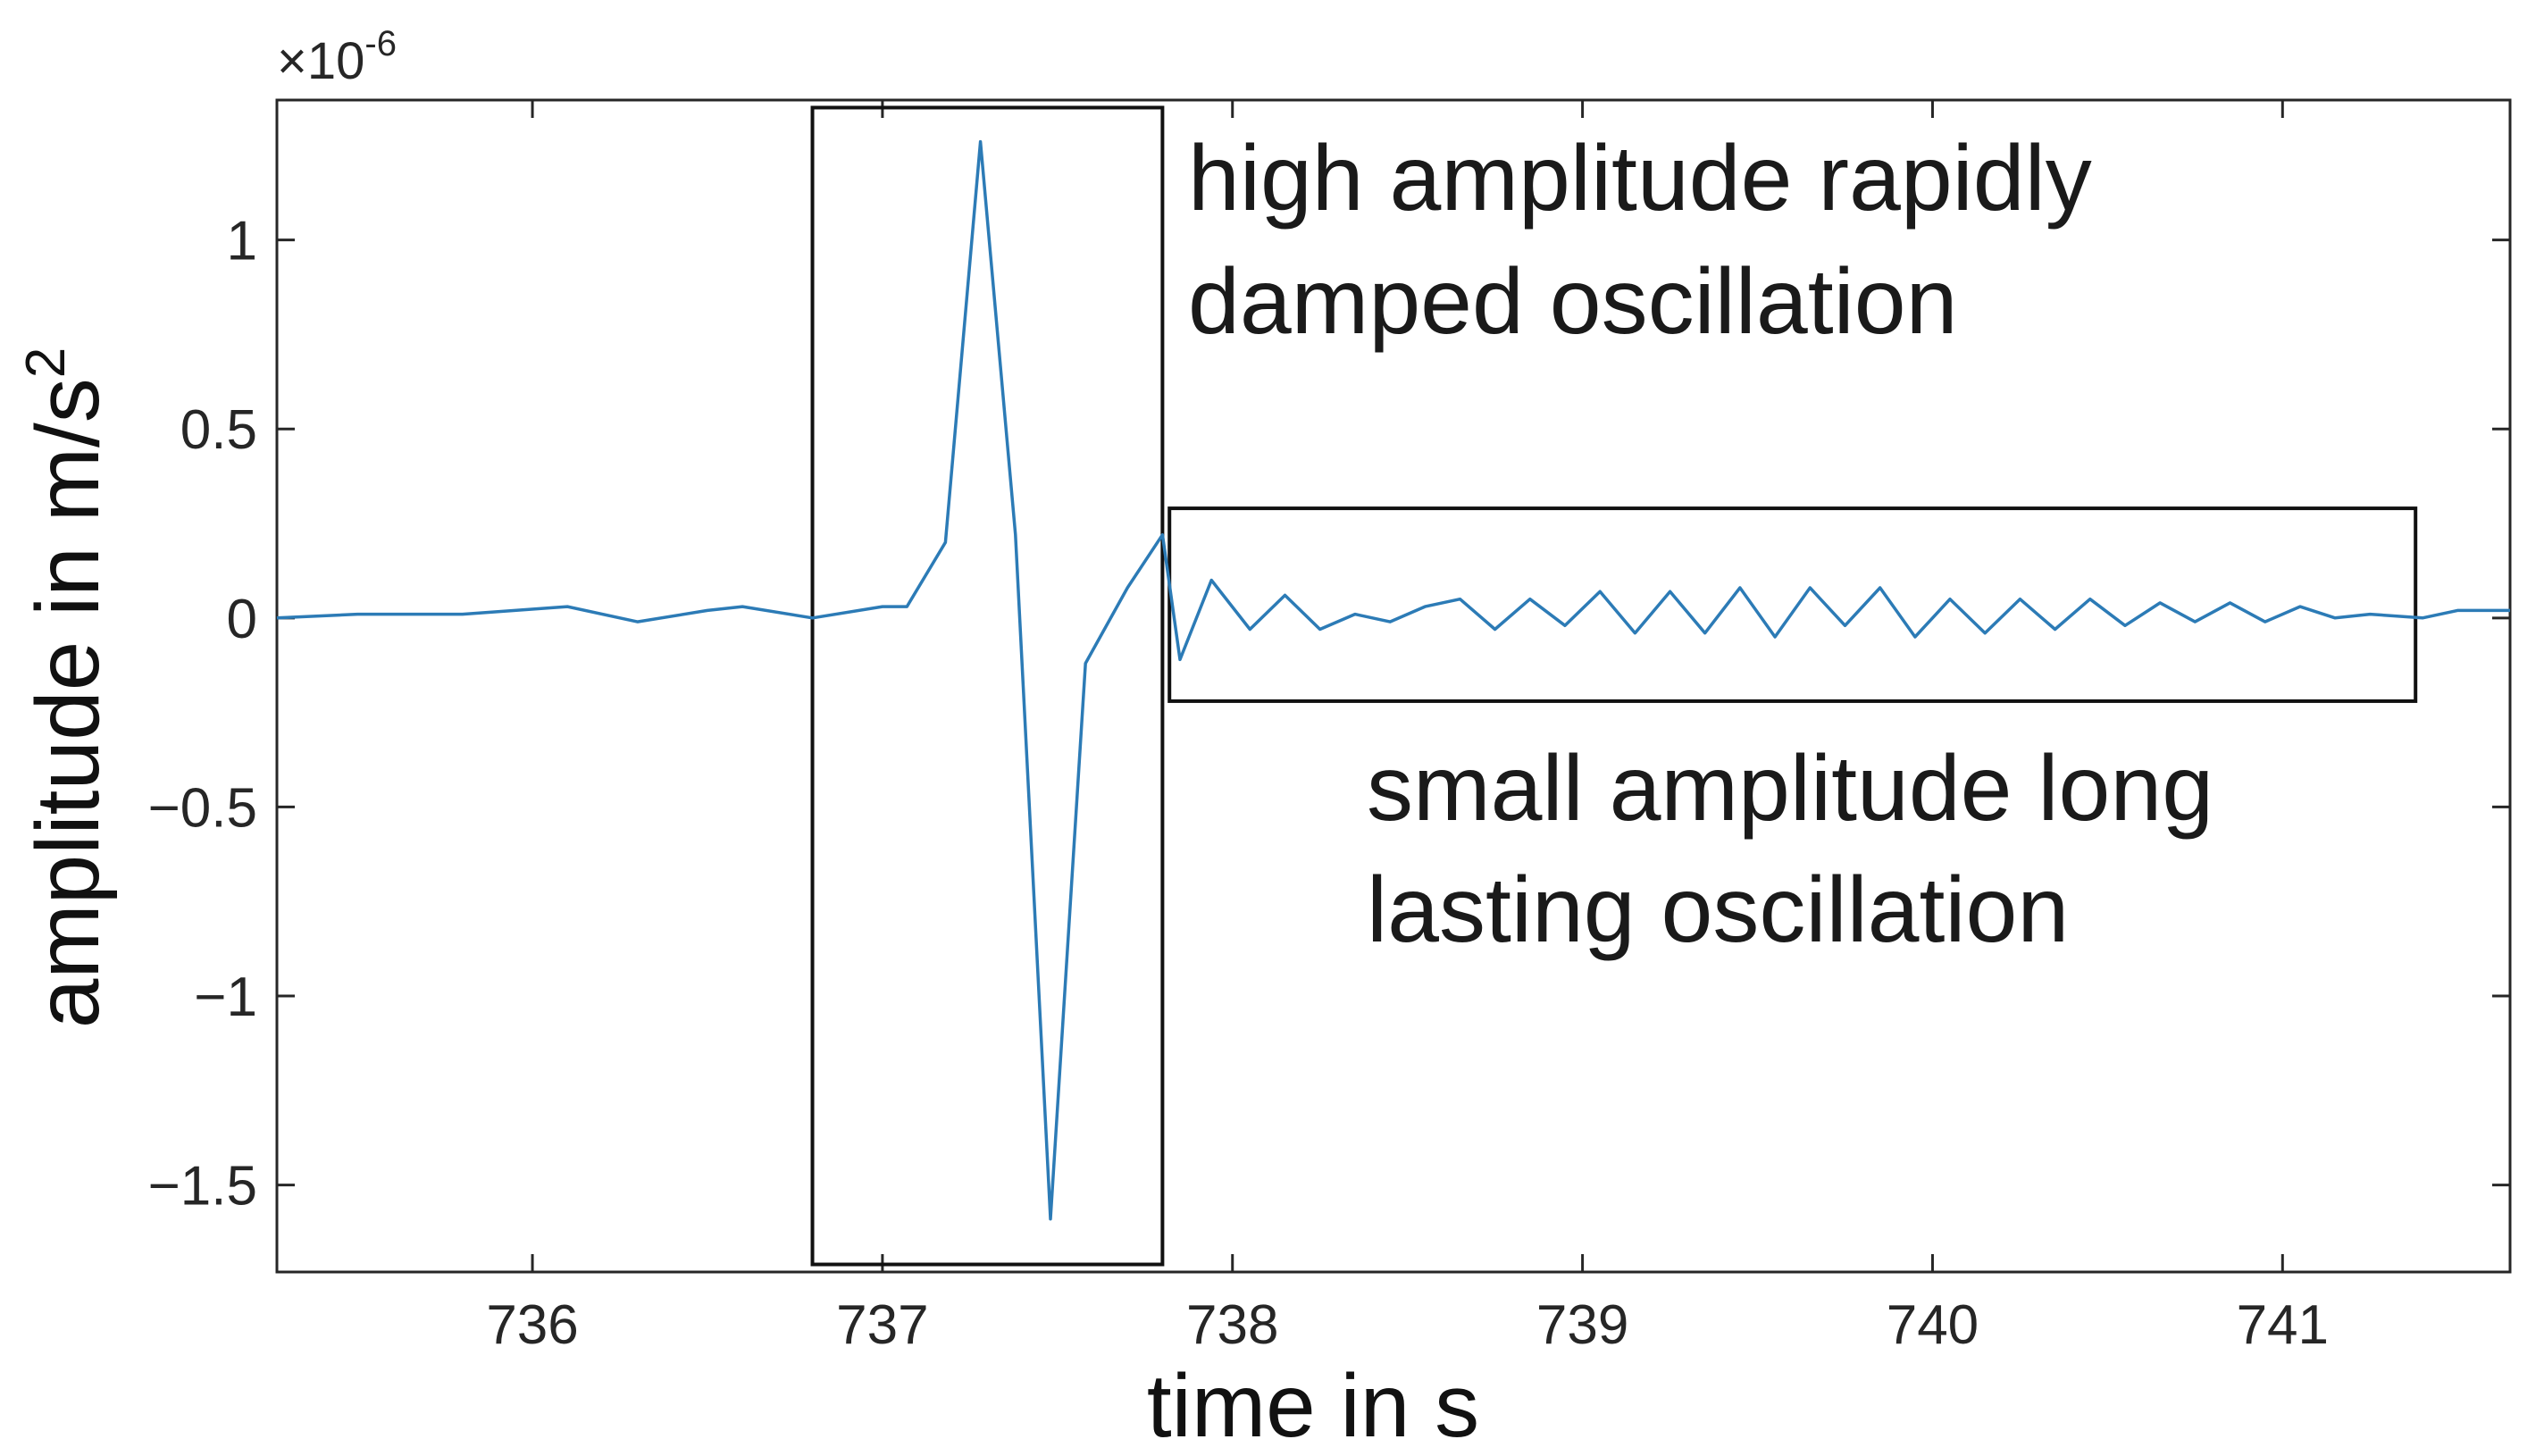 This screenshot has width=2544, height=1456. What do you see at coordinates (242, 619) in the screenshot?
I see `y-tick-label: 0` at bounding box center [242, 619].